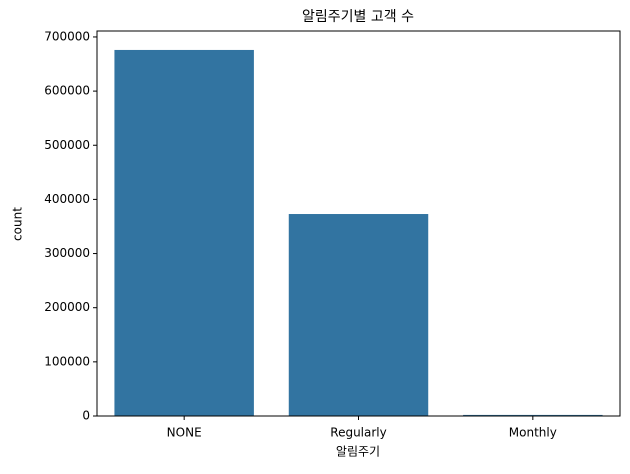 This screenshot has height=474, width=630. I want to click on chart-title: 알림주기별 고객 수, so click(358, 17).